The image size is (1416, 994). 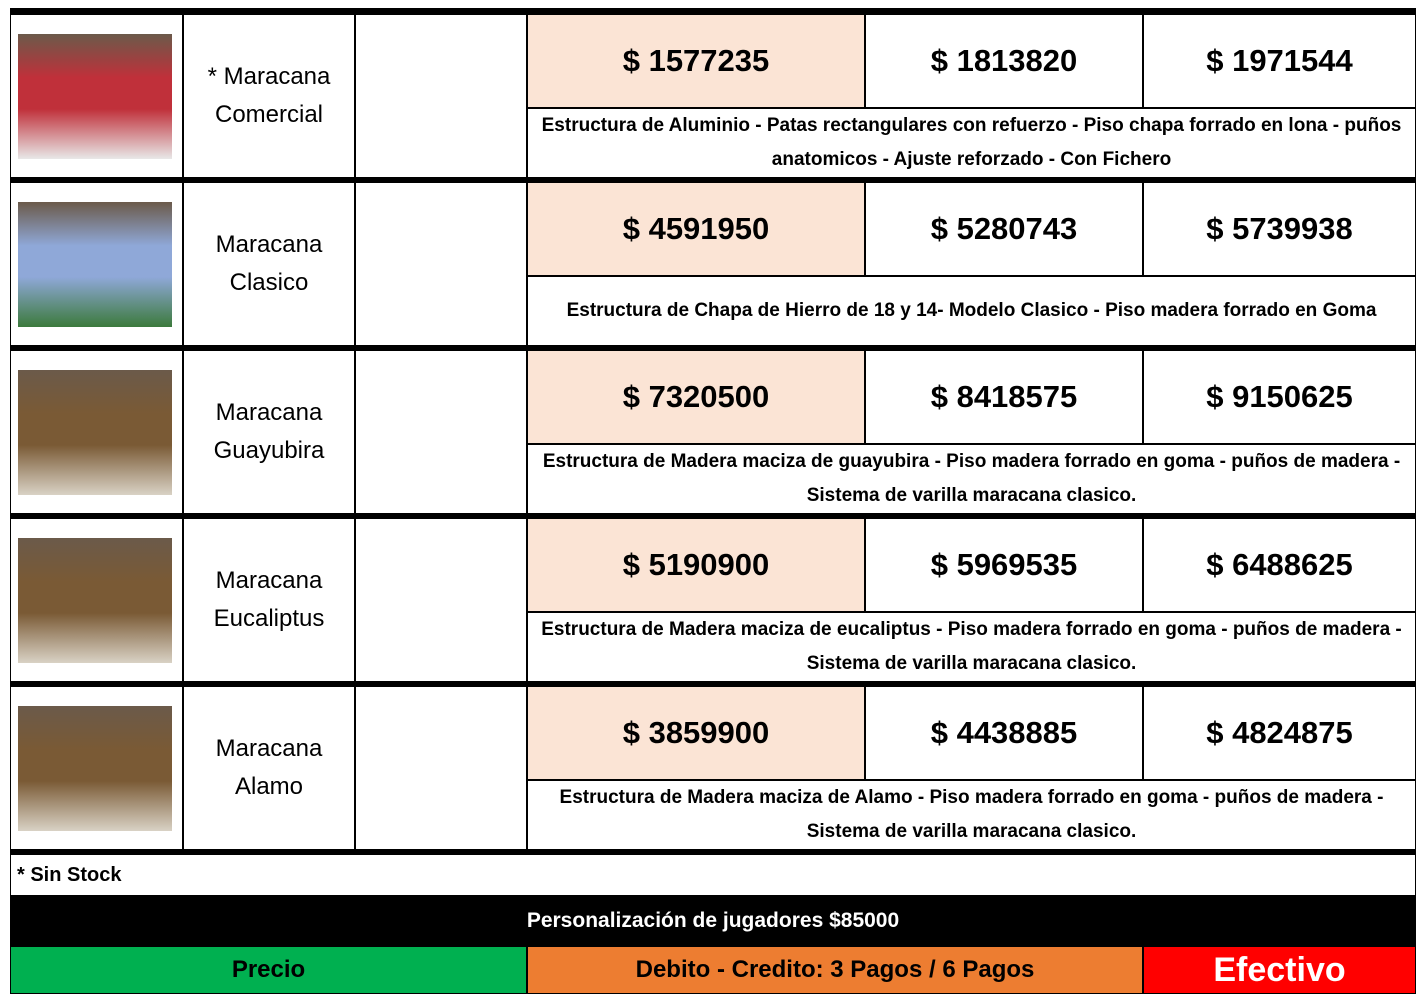 What do you see at coordinates (269, 264) in the screenshot?
I see `product-name: Maracana Clasico` at bounding box center [269, 264].